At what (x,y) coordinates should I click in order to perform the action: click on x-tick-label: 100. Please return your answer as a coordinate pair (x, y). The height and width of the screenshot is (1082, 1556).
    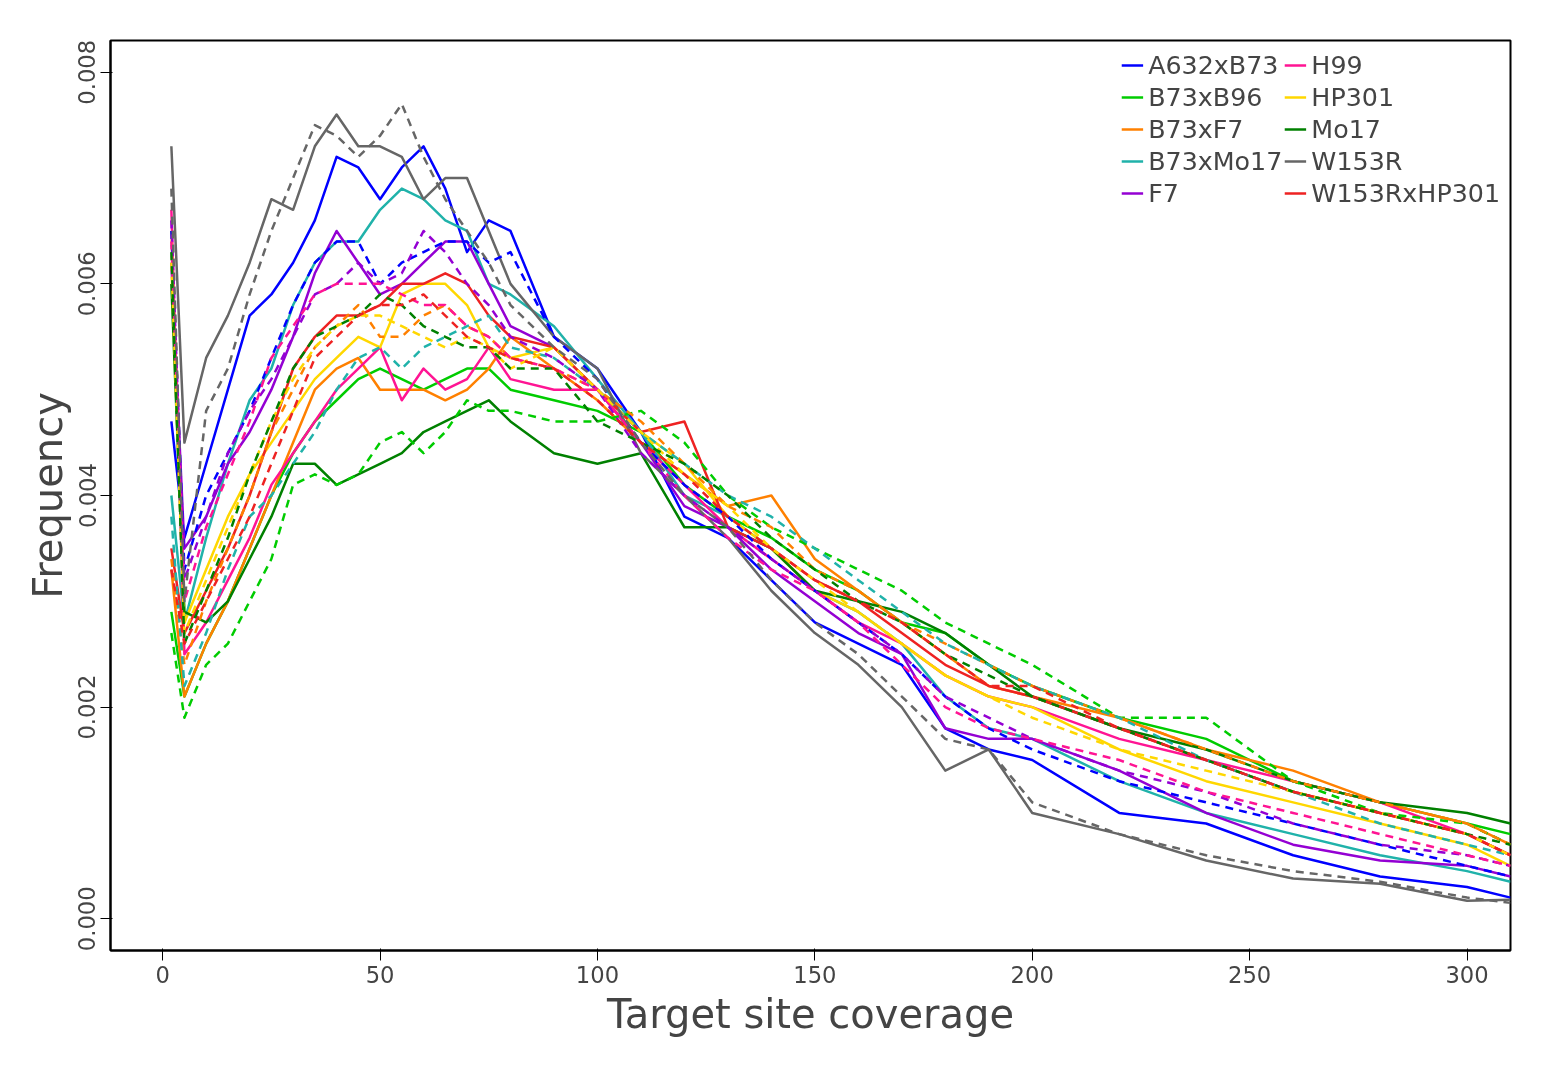
    Looking at the image, I should click on (597, 974).